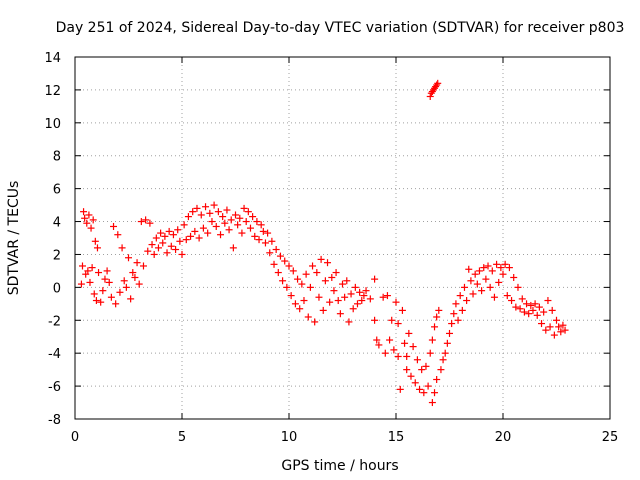 This screenshot has width=640, height=480. What do you see at coordinates (54, 321) in the screenshot?
I see `y-tick-label: -2` at bounding box center [54, 321].